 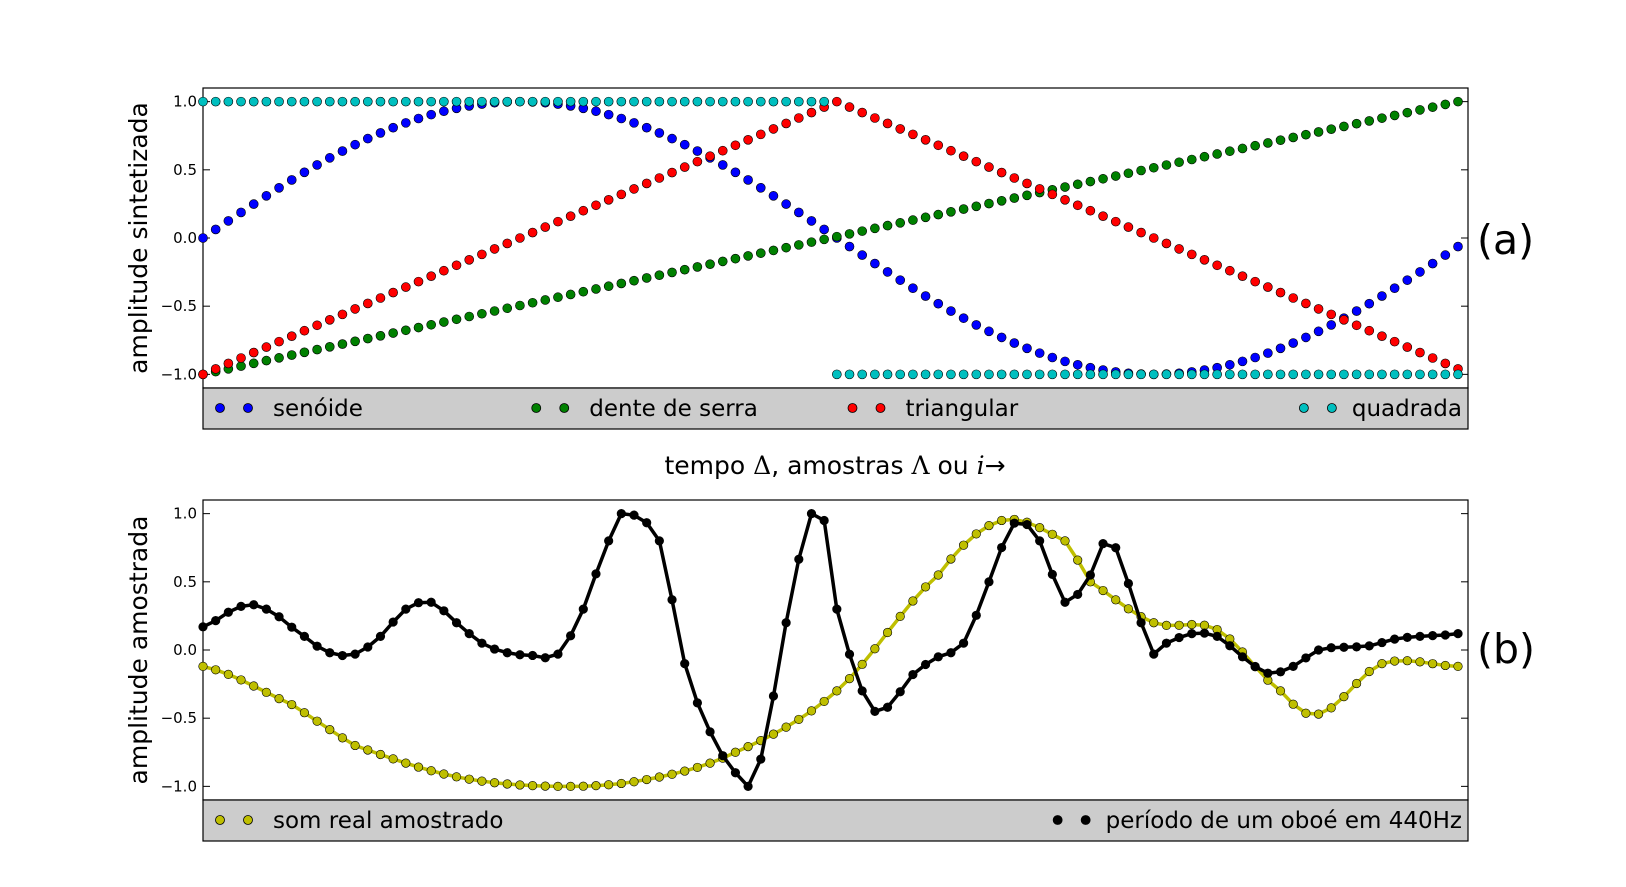 I want to click on panel-a-legend-entry: dente de serra, so click(x=644, y=409).